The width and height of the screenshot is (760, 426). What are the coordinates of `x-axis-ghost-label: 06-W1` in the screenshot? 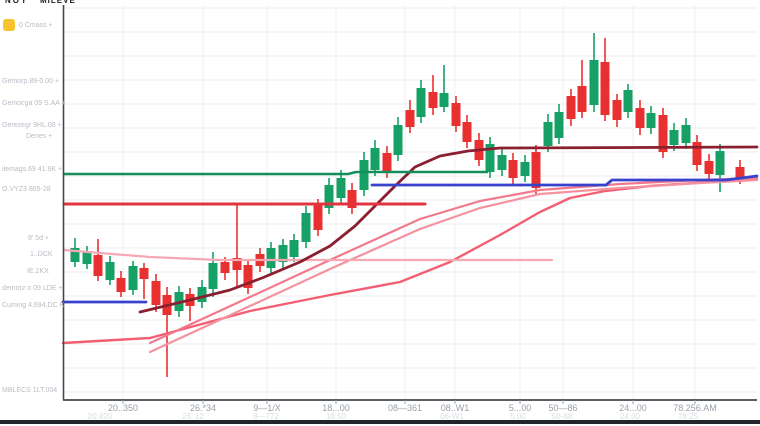 It's located at (452, 416).